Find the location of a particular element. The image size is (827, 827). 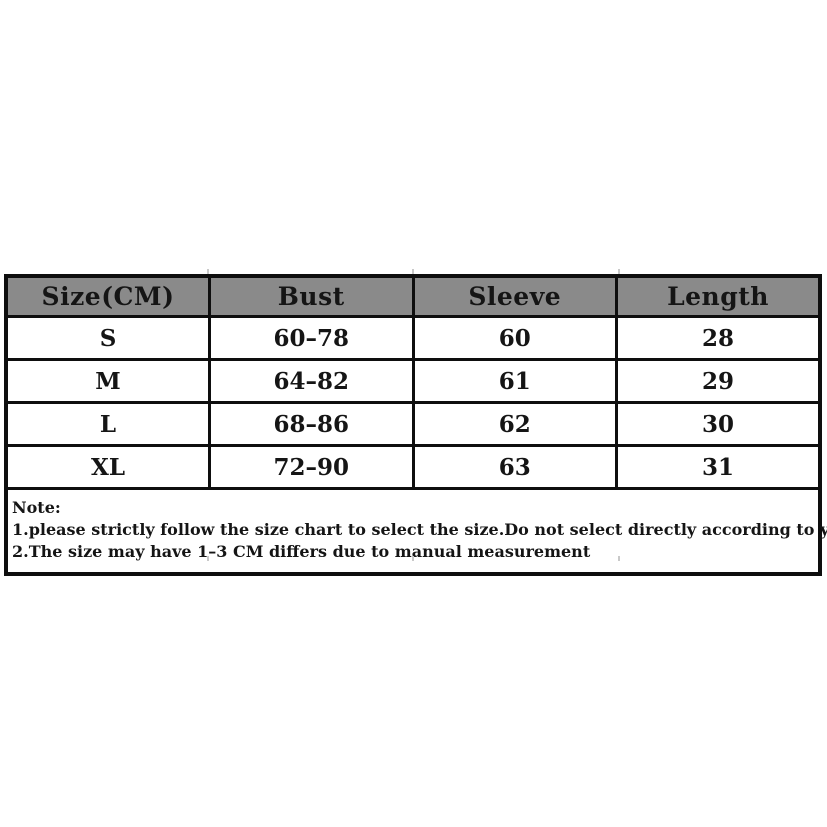

table-row-m: M 64–82 61 29 is located at coordinates (413, 381).